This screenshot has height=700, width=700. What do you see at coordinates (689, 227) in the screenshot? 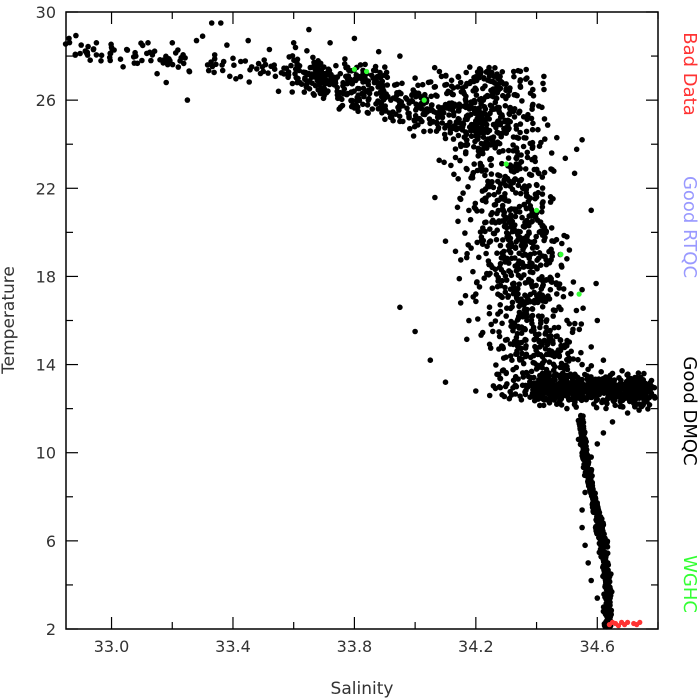
I see `legend-item-good-rtqc: Good RTQC` at bounding box center [689, 227].